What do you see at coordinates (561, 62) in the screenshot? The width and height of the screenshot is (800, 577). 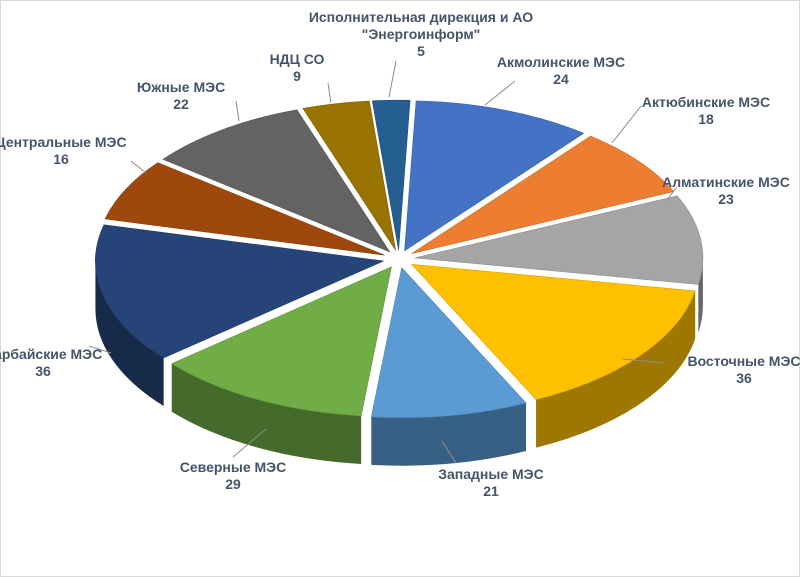 I see `data-label-name: Акмолинские МЭС` at bounding box center [561, 62].